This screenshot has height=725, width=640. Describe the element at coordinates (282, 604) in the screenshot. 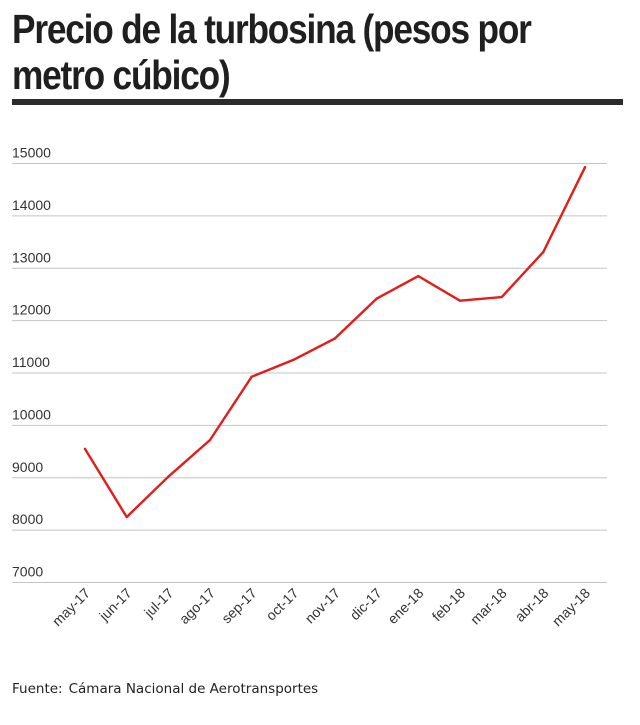

I see `x-tick-label: oct-17` at that location.